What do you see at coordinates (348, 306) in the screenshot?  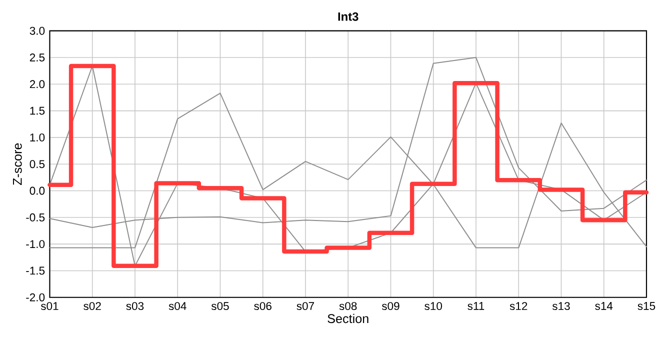 I see `x-tick-label: s08` at bounding box center [348, 306].